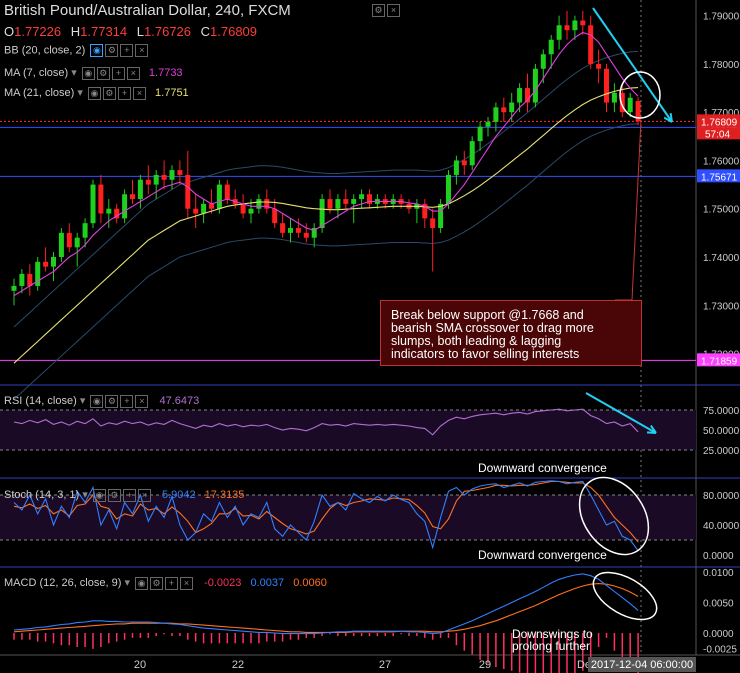 This screenshot has width=740, height=673. Describe the element at coordinates (721, 210) in the screenshot. I see `price-tick-label: 1.75000` at that location.